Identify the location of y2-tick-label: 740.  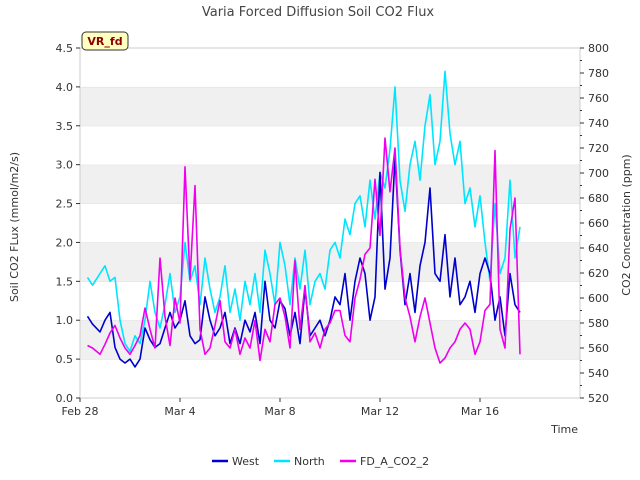
(598, 123).